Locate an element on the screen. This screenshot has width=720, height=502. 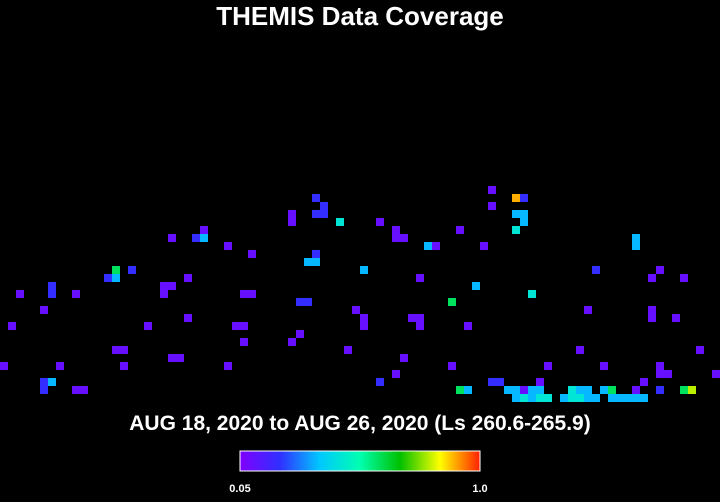
colorbar-tick-label: 1.0 is located at coordinates (479, 489).